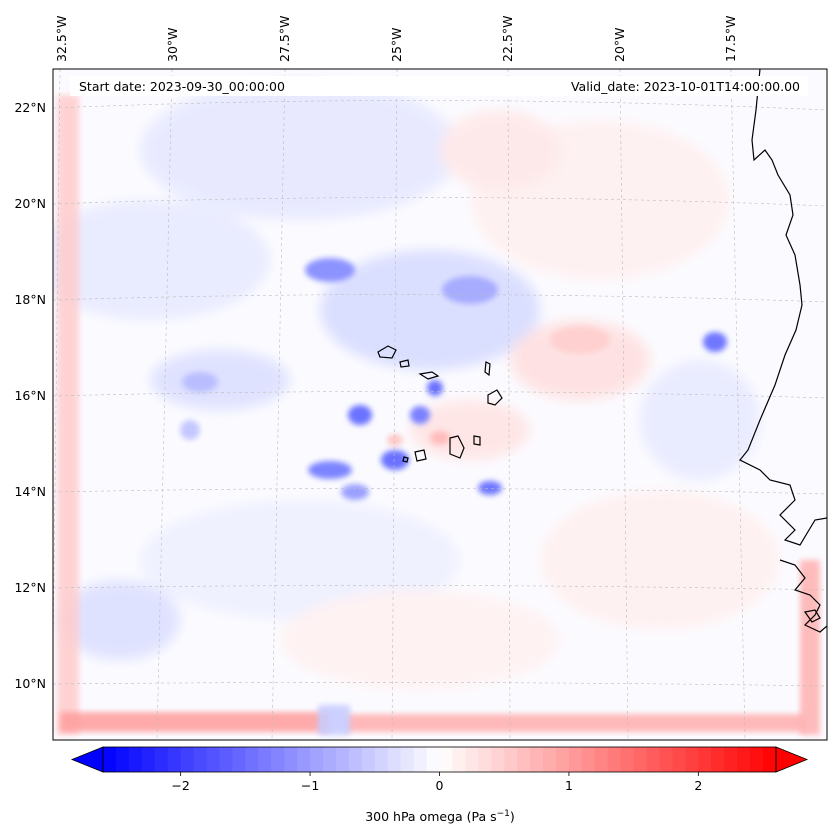 This screenshot has height=839, width=837. What do you see at coordinates (457, 447) in the screenshot?
I see `island-santiago` at bounding box center [457, 447].